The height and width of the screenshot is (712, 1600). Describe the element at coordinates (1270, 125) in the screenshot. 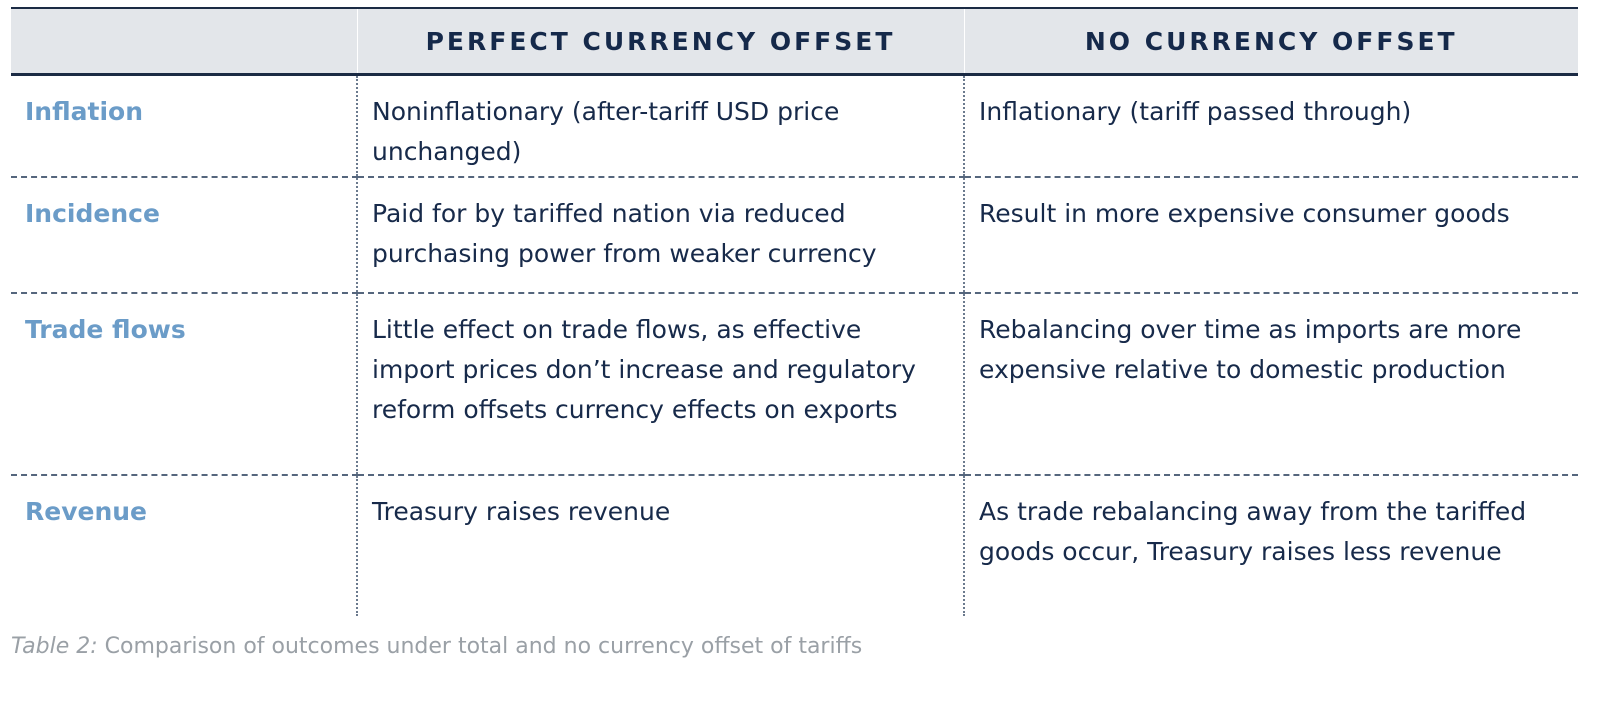

I see `cell-no-offset: Inflationary (tariff passed through)` at that location.